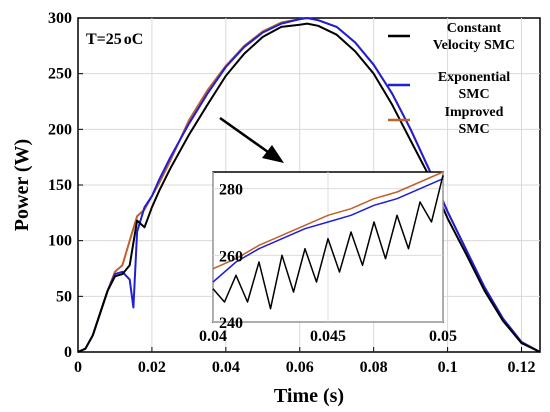 The image size is (550, 412). Describe the element at coordinates (328, 336) in the screenshot. I see `inset-x-tick-label: 0.045` at that location.